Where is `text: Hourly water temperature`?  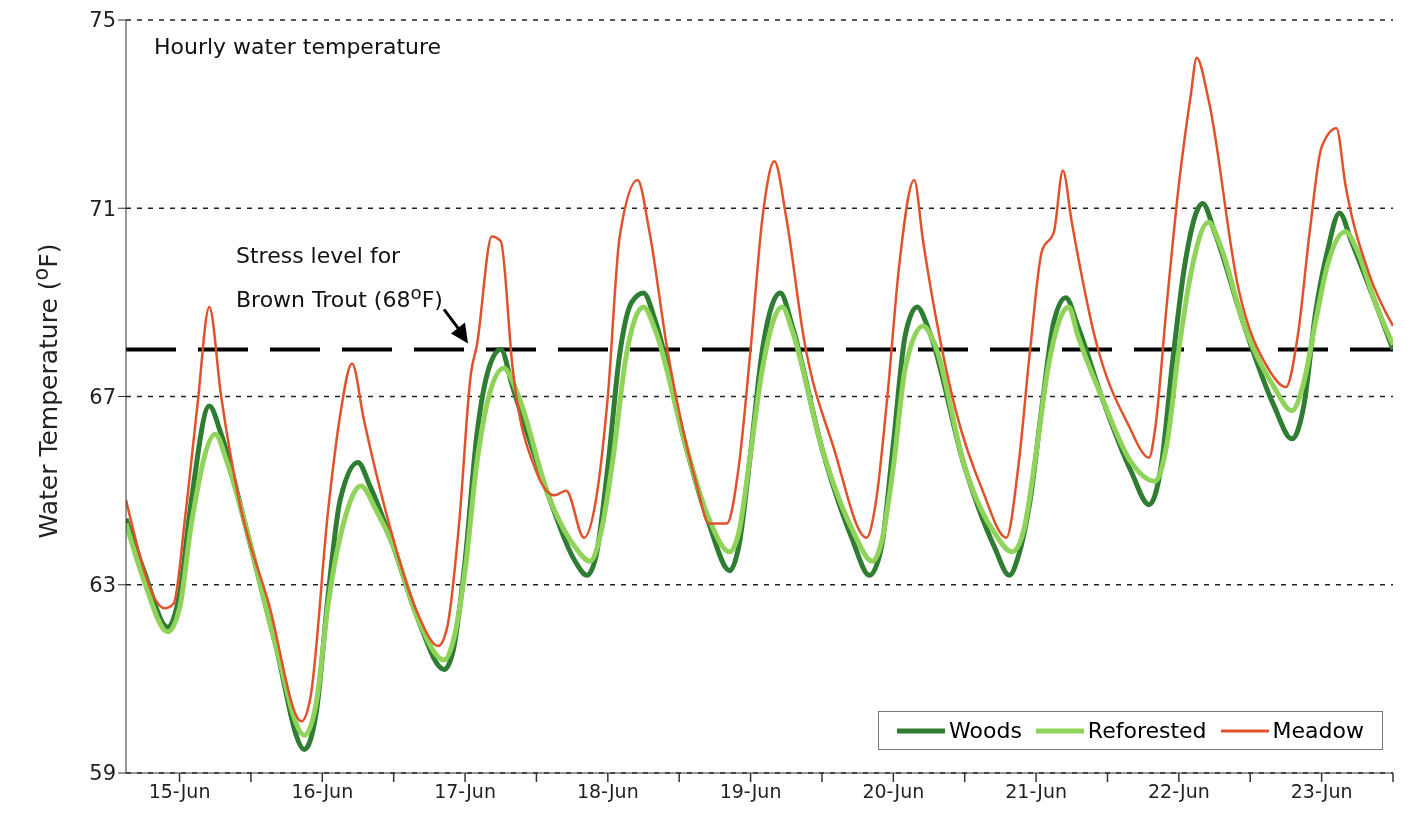
text: Hourly water temperature is located at coordinates (298, 46).